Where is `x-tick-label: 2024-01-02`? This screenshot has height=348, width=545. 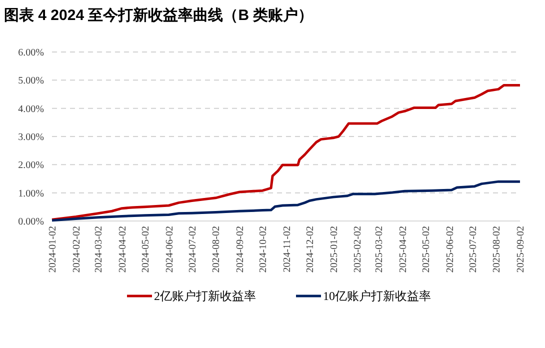
x-tick-label: 2024-01-02 is located at coordinates (53, 249).